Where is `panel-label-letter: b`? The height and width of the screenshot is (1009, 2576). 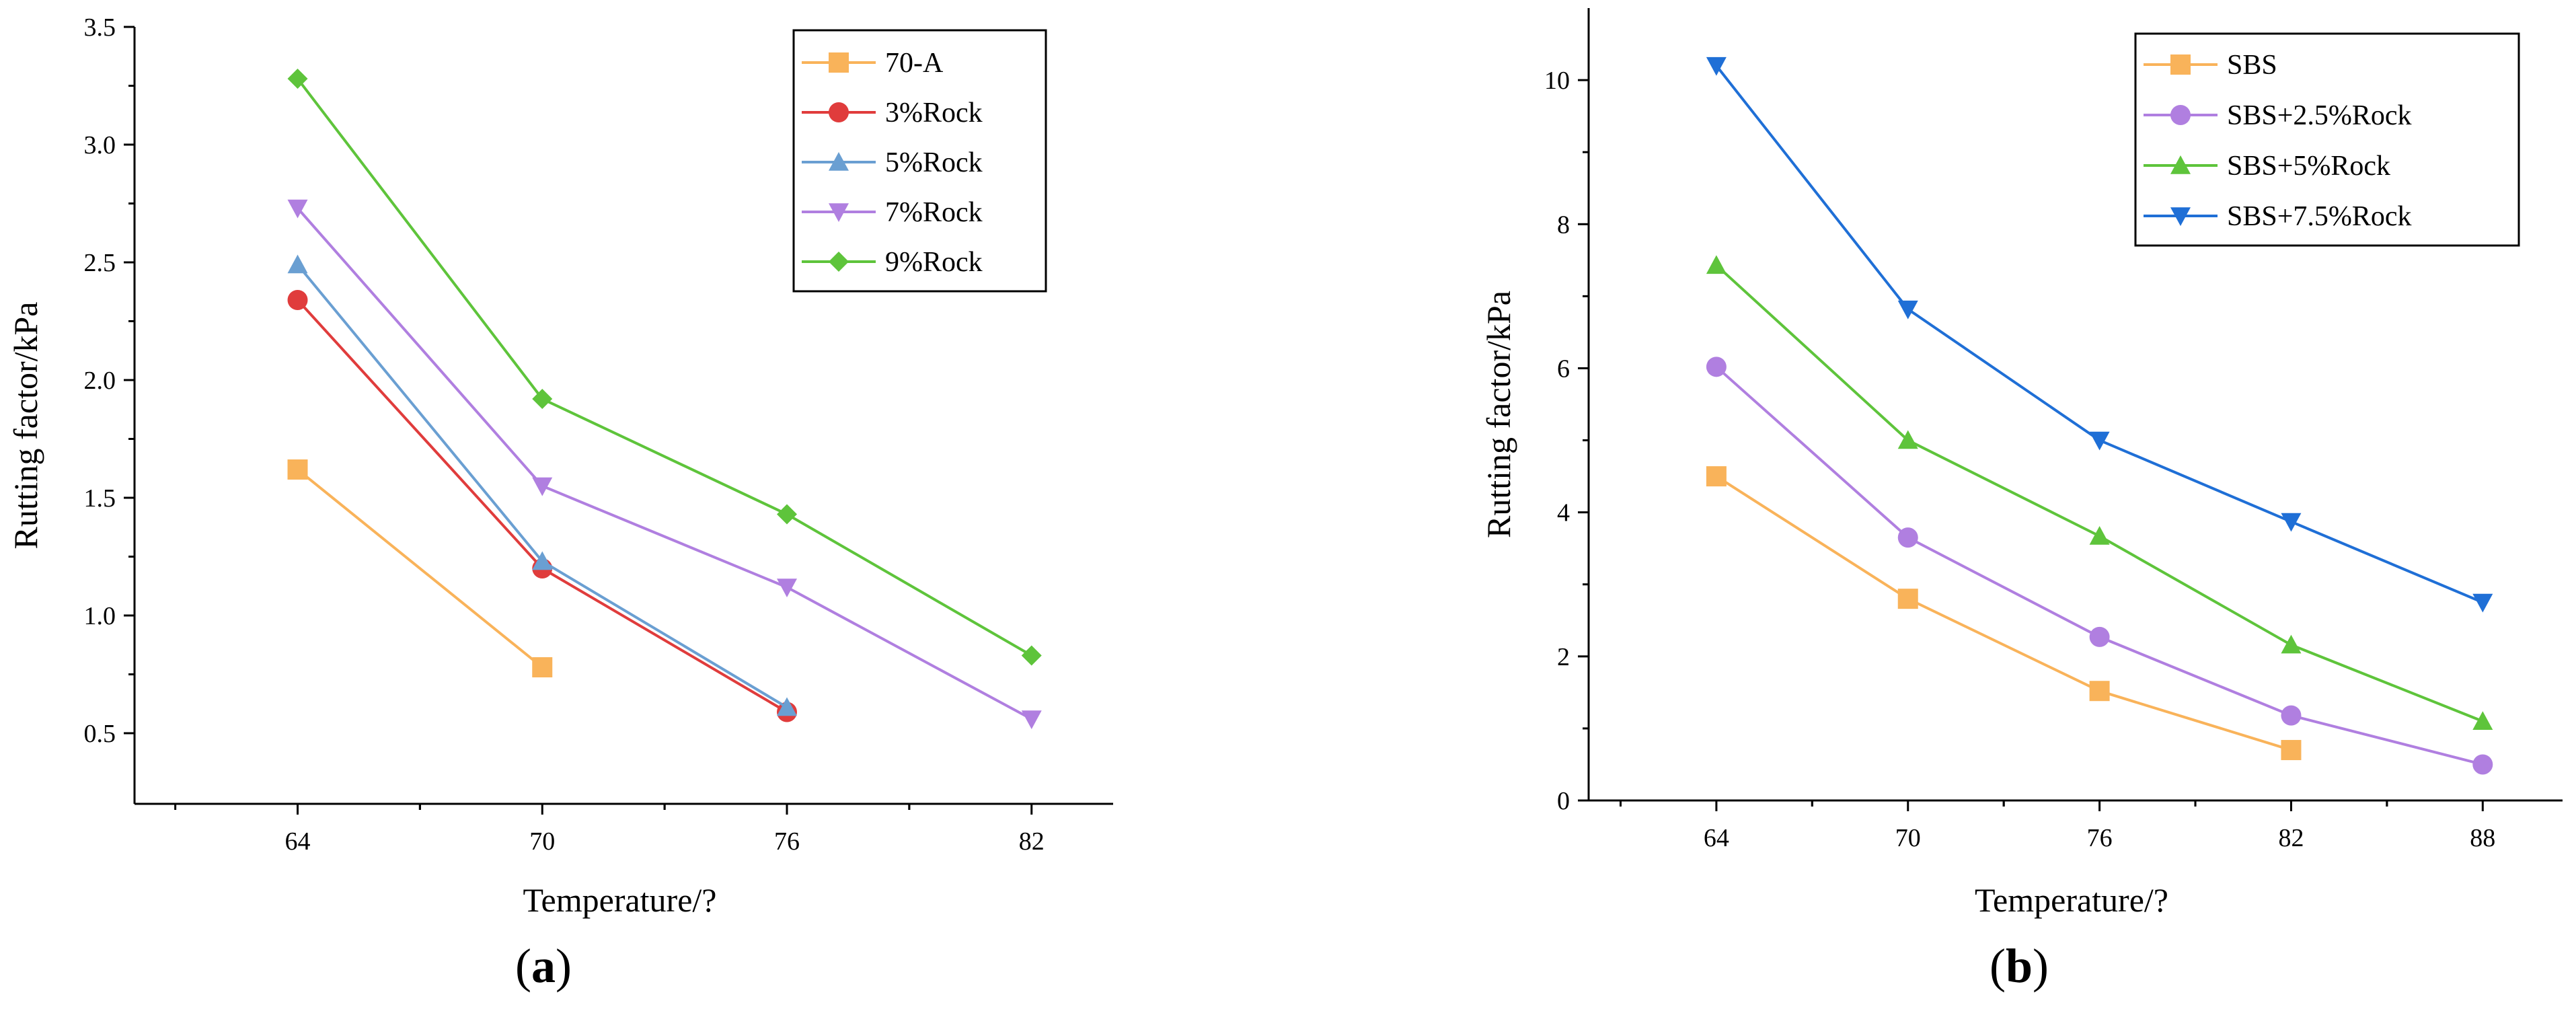
panel-label-letter: b is located at coordinates (2019, 966).